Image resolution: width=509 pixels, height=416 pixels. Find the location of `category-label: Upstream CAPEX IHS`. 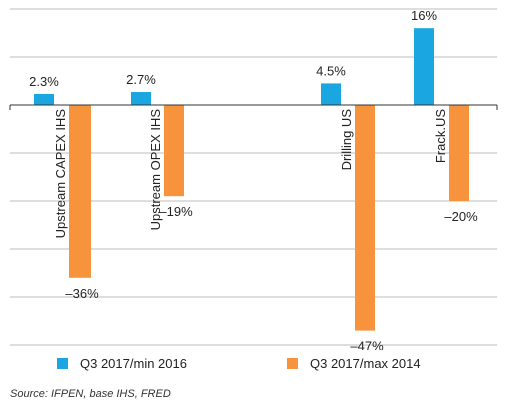

category-label: Upstream CAPEX IHS is located at coordinates (60, 174).